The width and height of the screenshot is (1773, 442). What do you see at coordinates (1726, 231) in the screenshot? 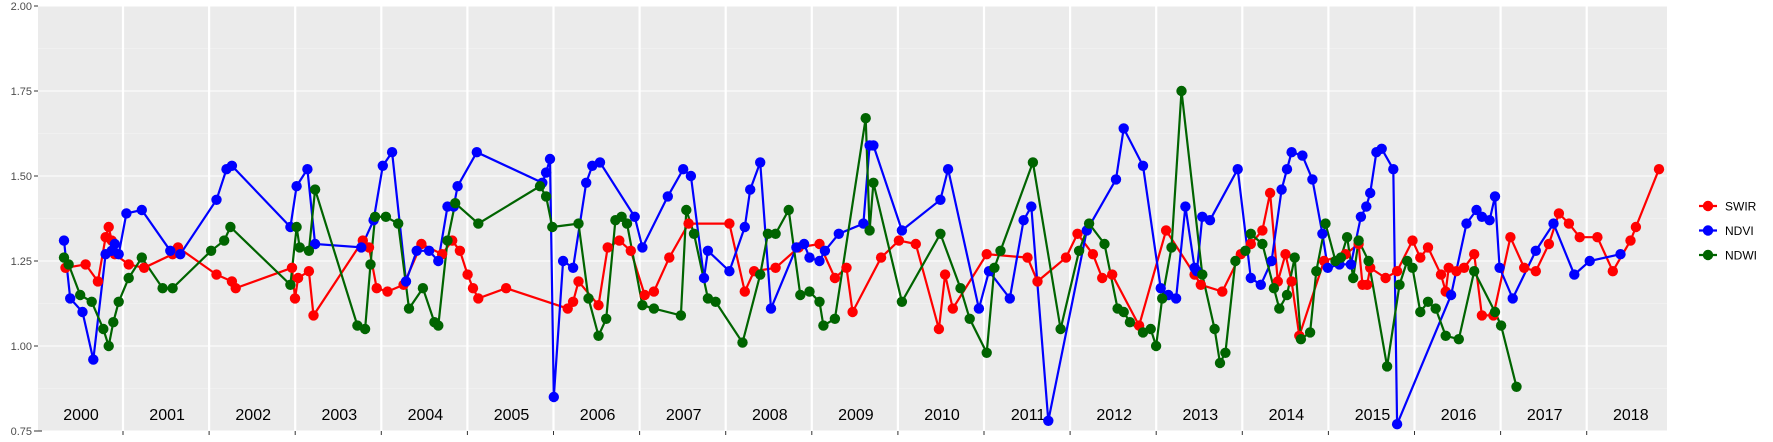
I see `legend-key-ndvi: NDVI` at bounding box center [1726, 231].